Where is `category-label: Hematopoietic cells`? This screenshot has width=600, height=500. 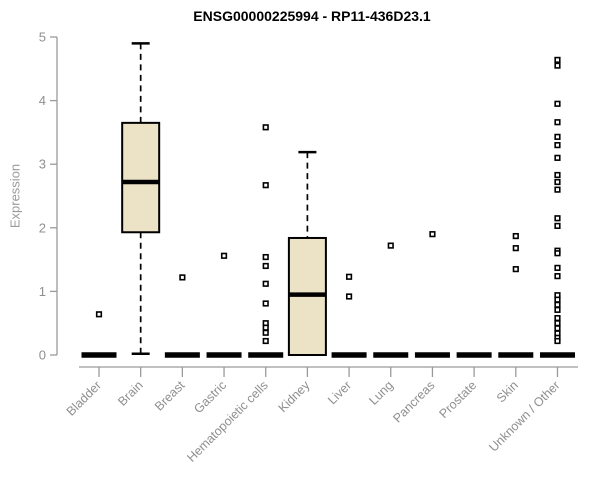
category-label: Hematopoietic cells is located at coordinates (227, 421).